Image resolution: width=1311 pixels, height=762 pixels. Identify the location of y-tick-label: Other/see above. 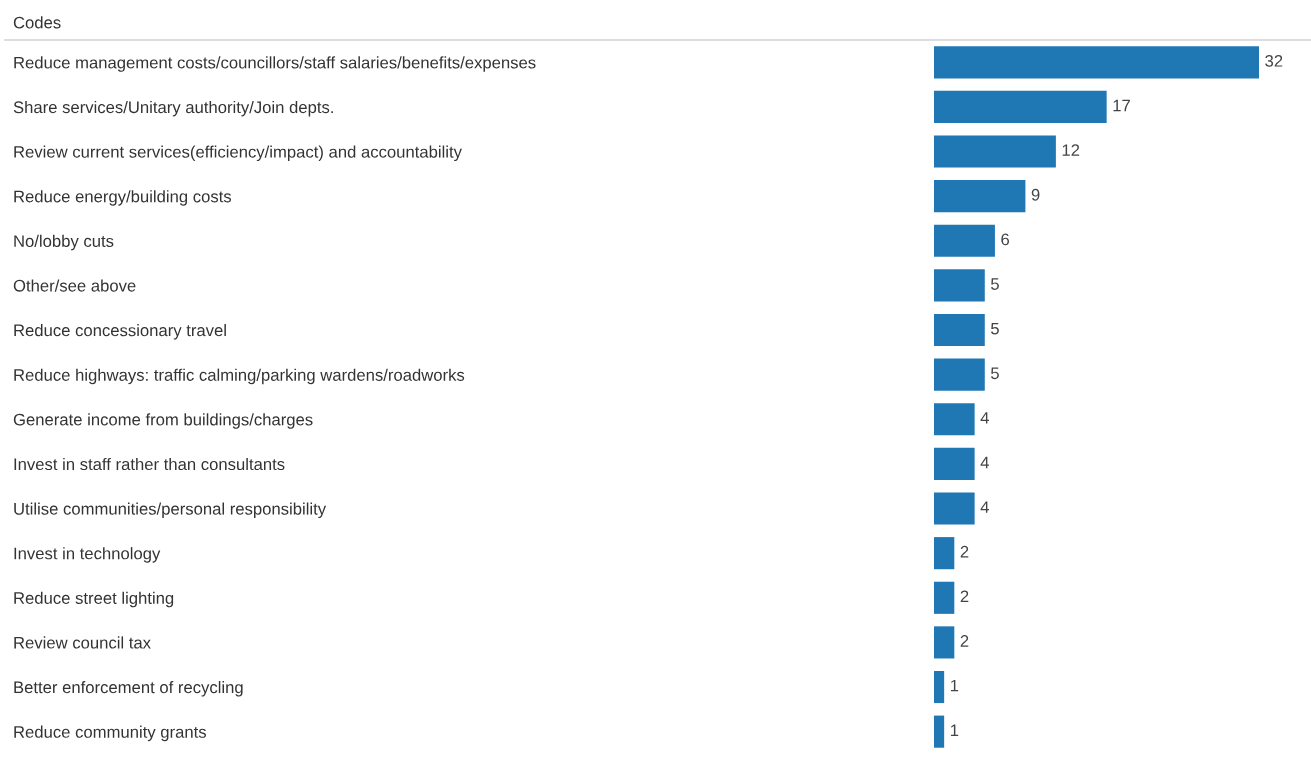
(74, 285).